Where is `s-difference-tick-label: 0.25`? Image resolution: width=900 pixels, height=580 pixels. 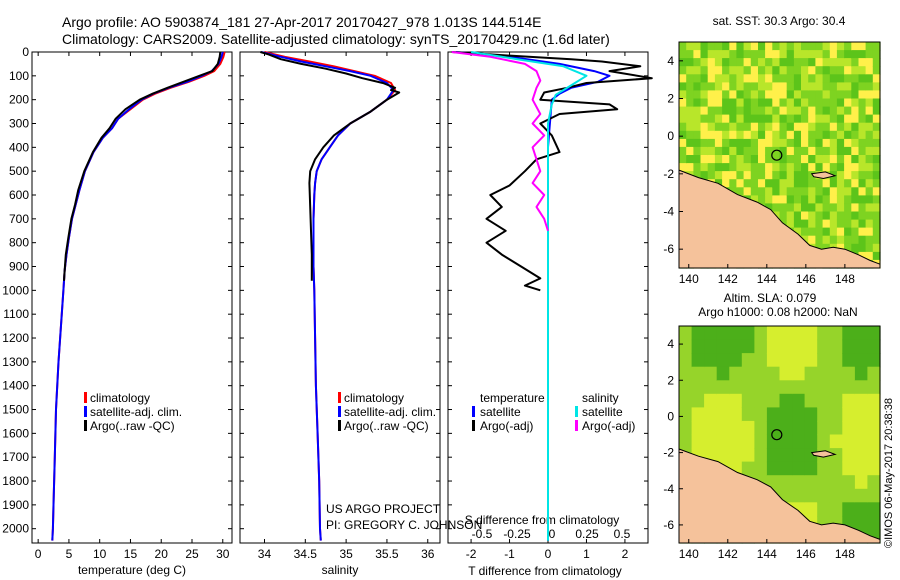
s-difference-tick-label: 0.25 is located at coordinates (587, 534).